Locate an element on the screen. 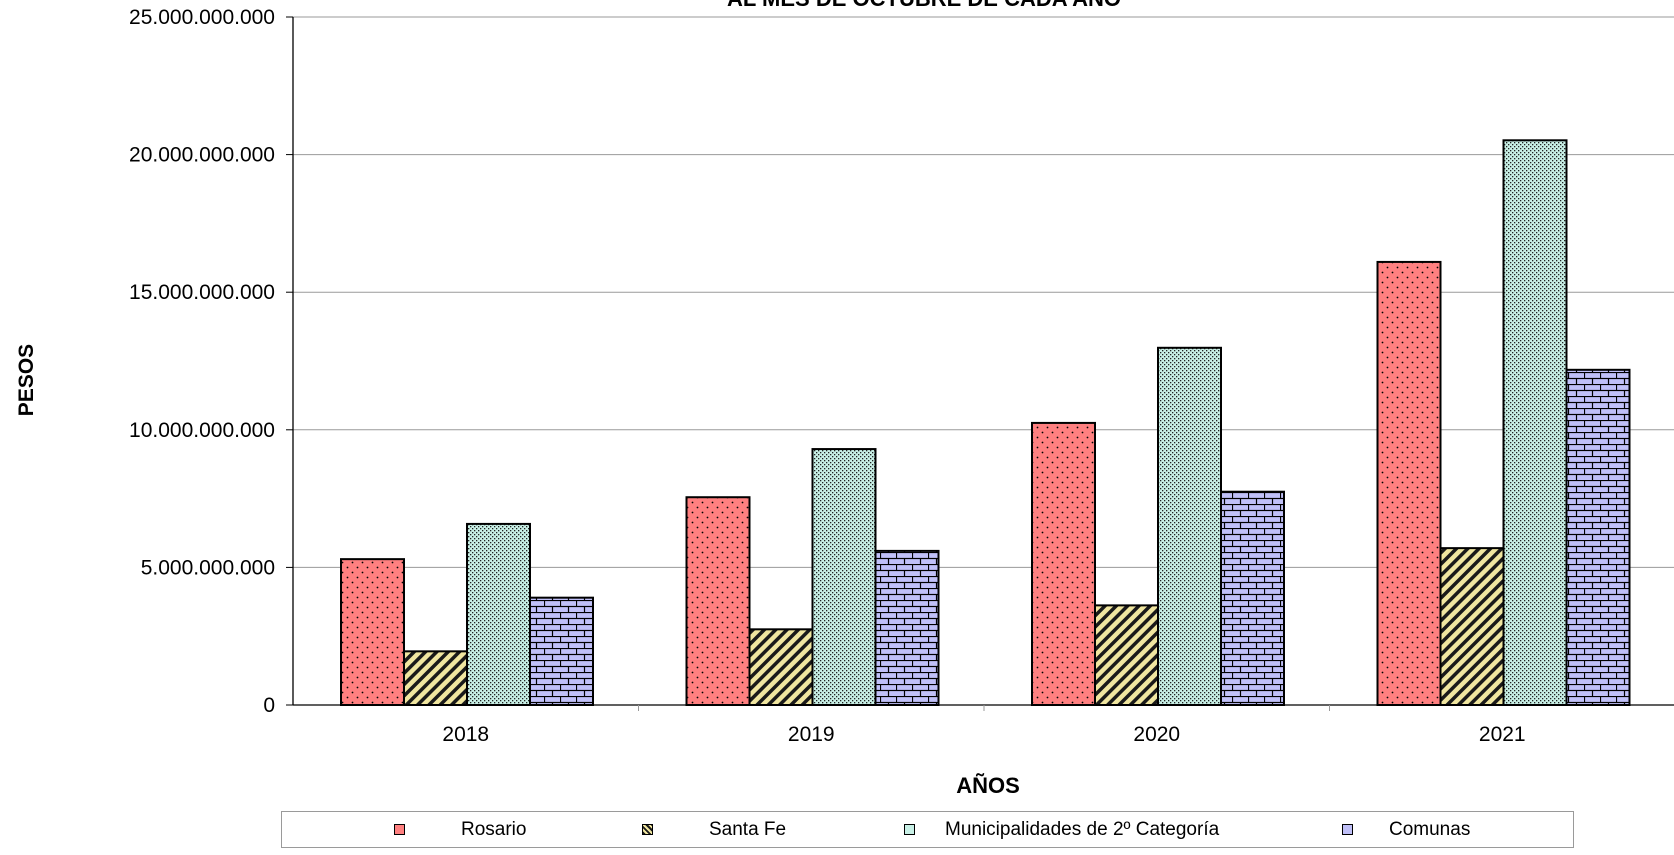 This screenshot has width=1674, height=855. y-axis-title: PESOS is located at coordinates (26, 380).